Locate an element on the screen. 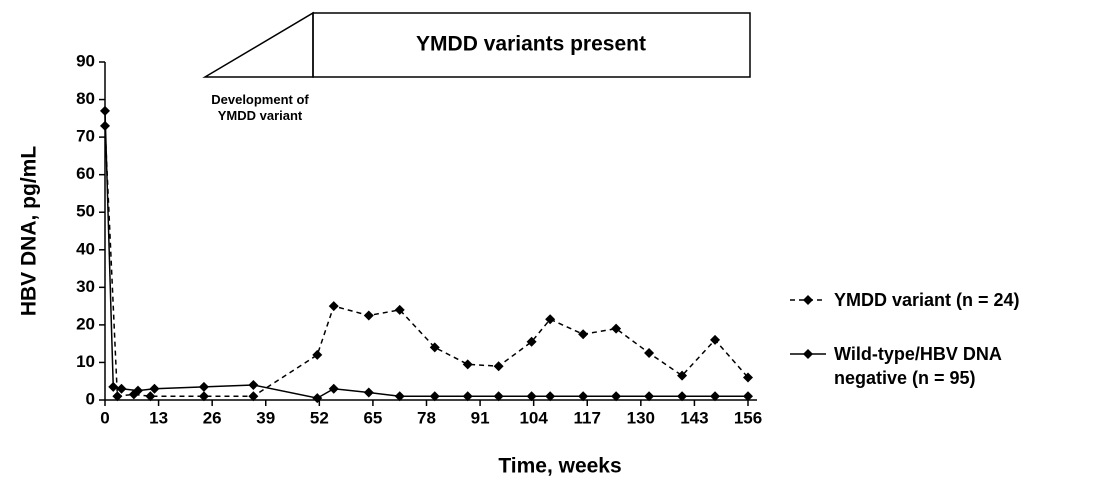  y-axis-label: HBV DNA, pg/mL is located at coordinates (29, 231).